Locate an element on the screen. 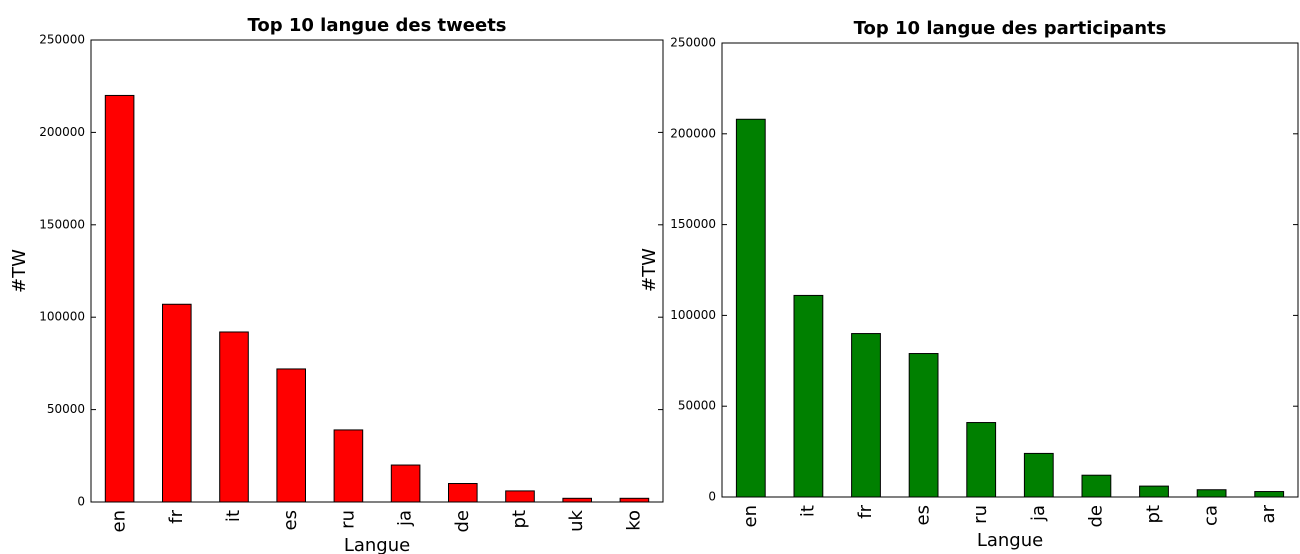 This screenshot has height=554, width=1300. chart-title: Top 10 langue des participants is located at coordinates (1010, 28).